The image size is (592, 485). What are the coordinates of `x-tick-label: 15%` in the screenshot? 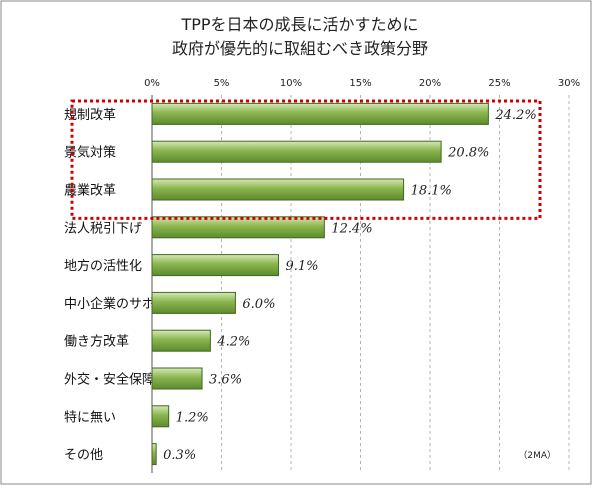 It's located at (360, 83).